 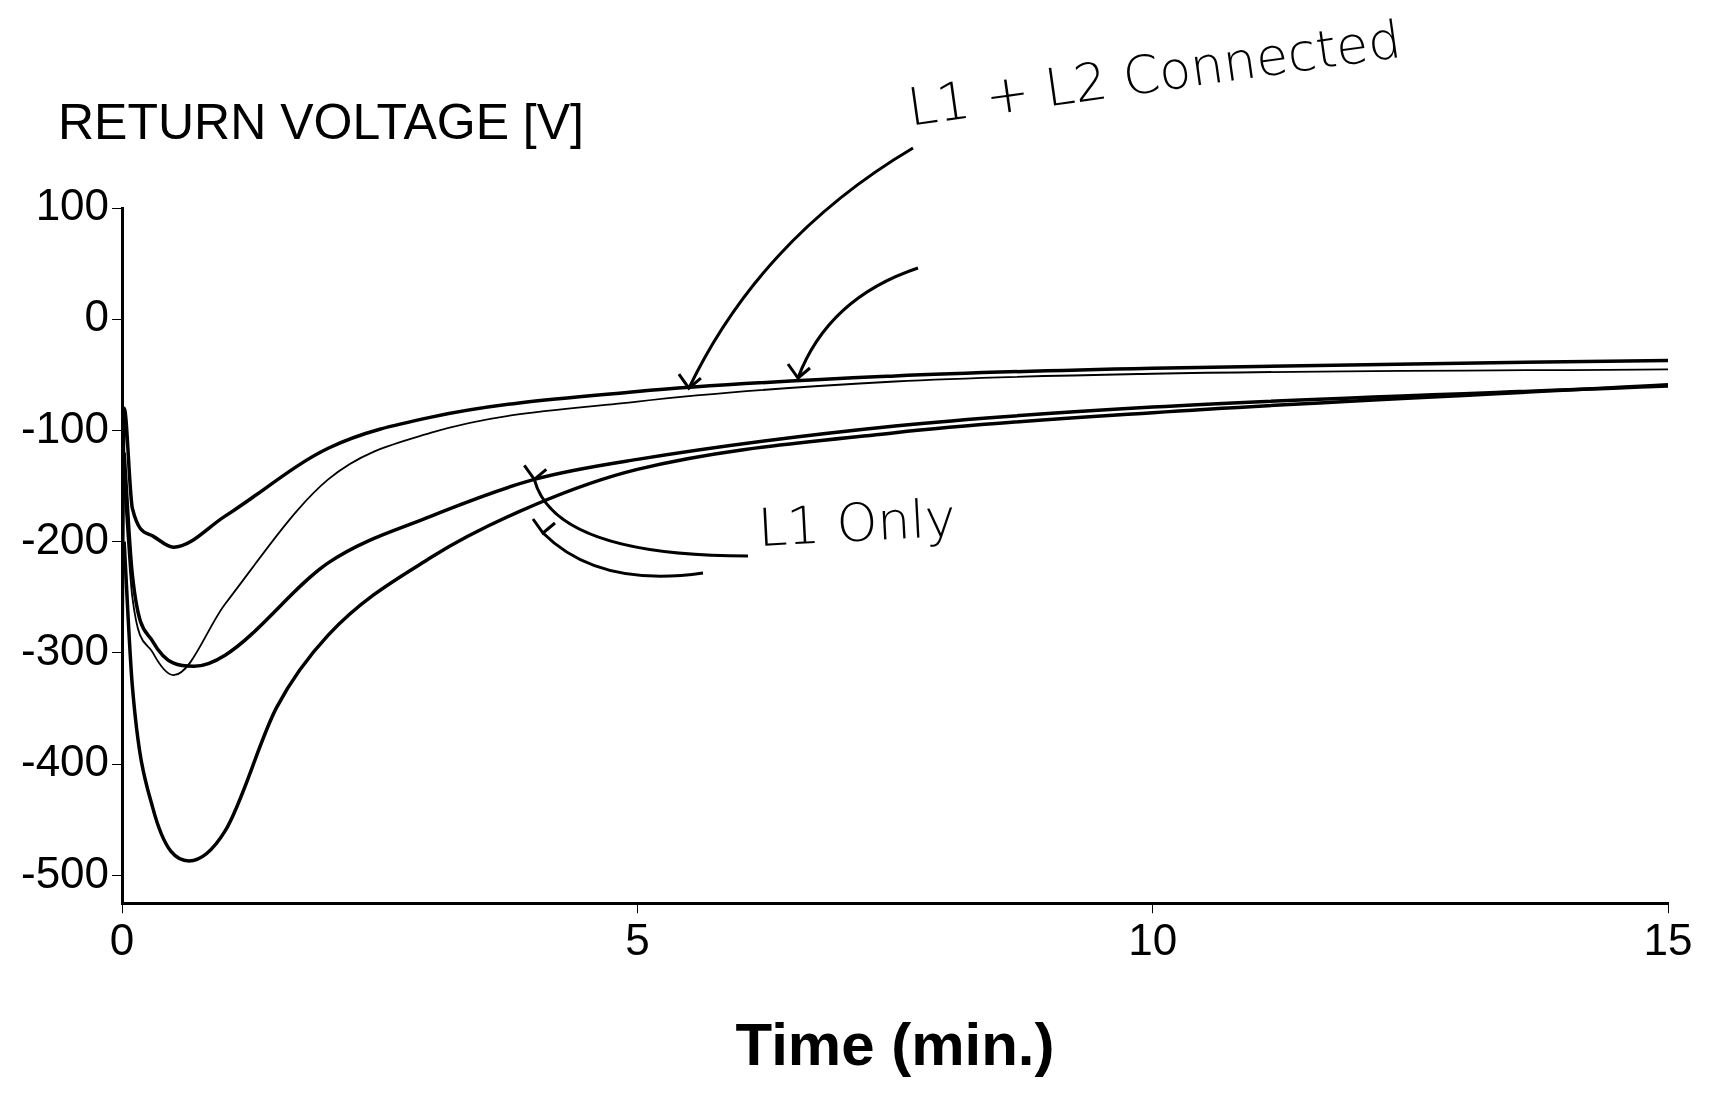 What do you see at coordinates (895, 1044) in the screenshot?
I see `x-axis-title: Time (min.)` at bounding box center [895, 1044].